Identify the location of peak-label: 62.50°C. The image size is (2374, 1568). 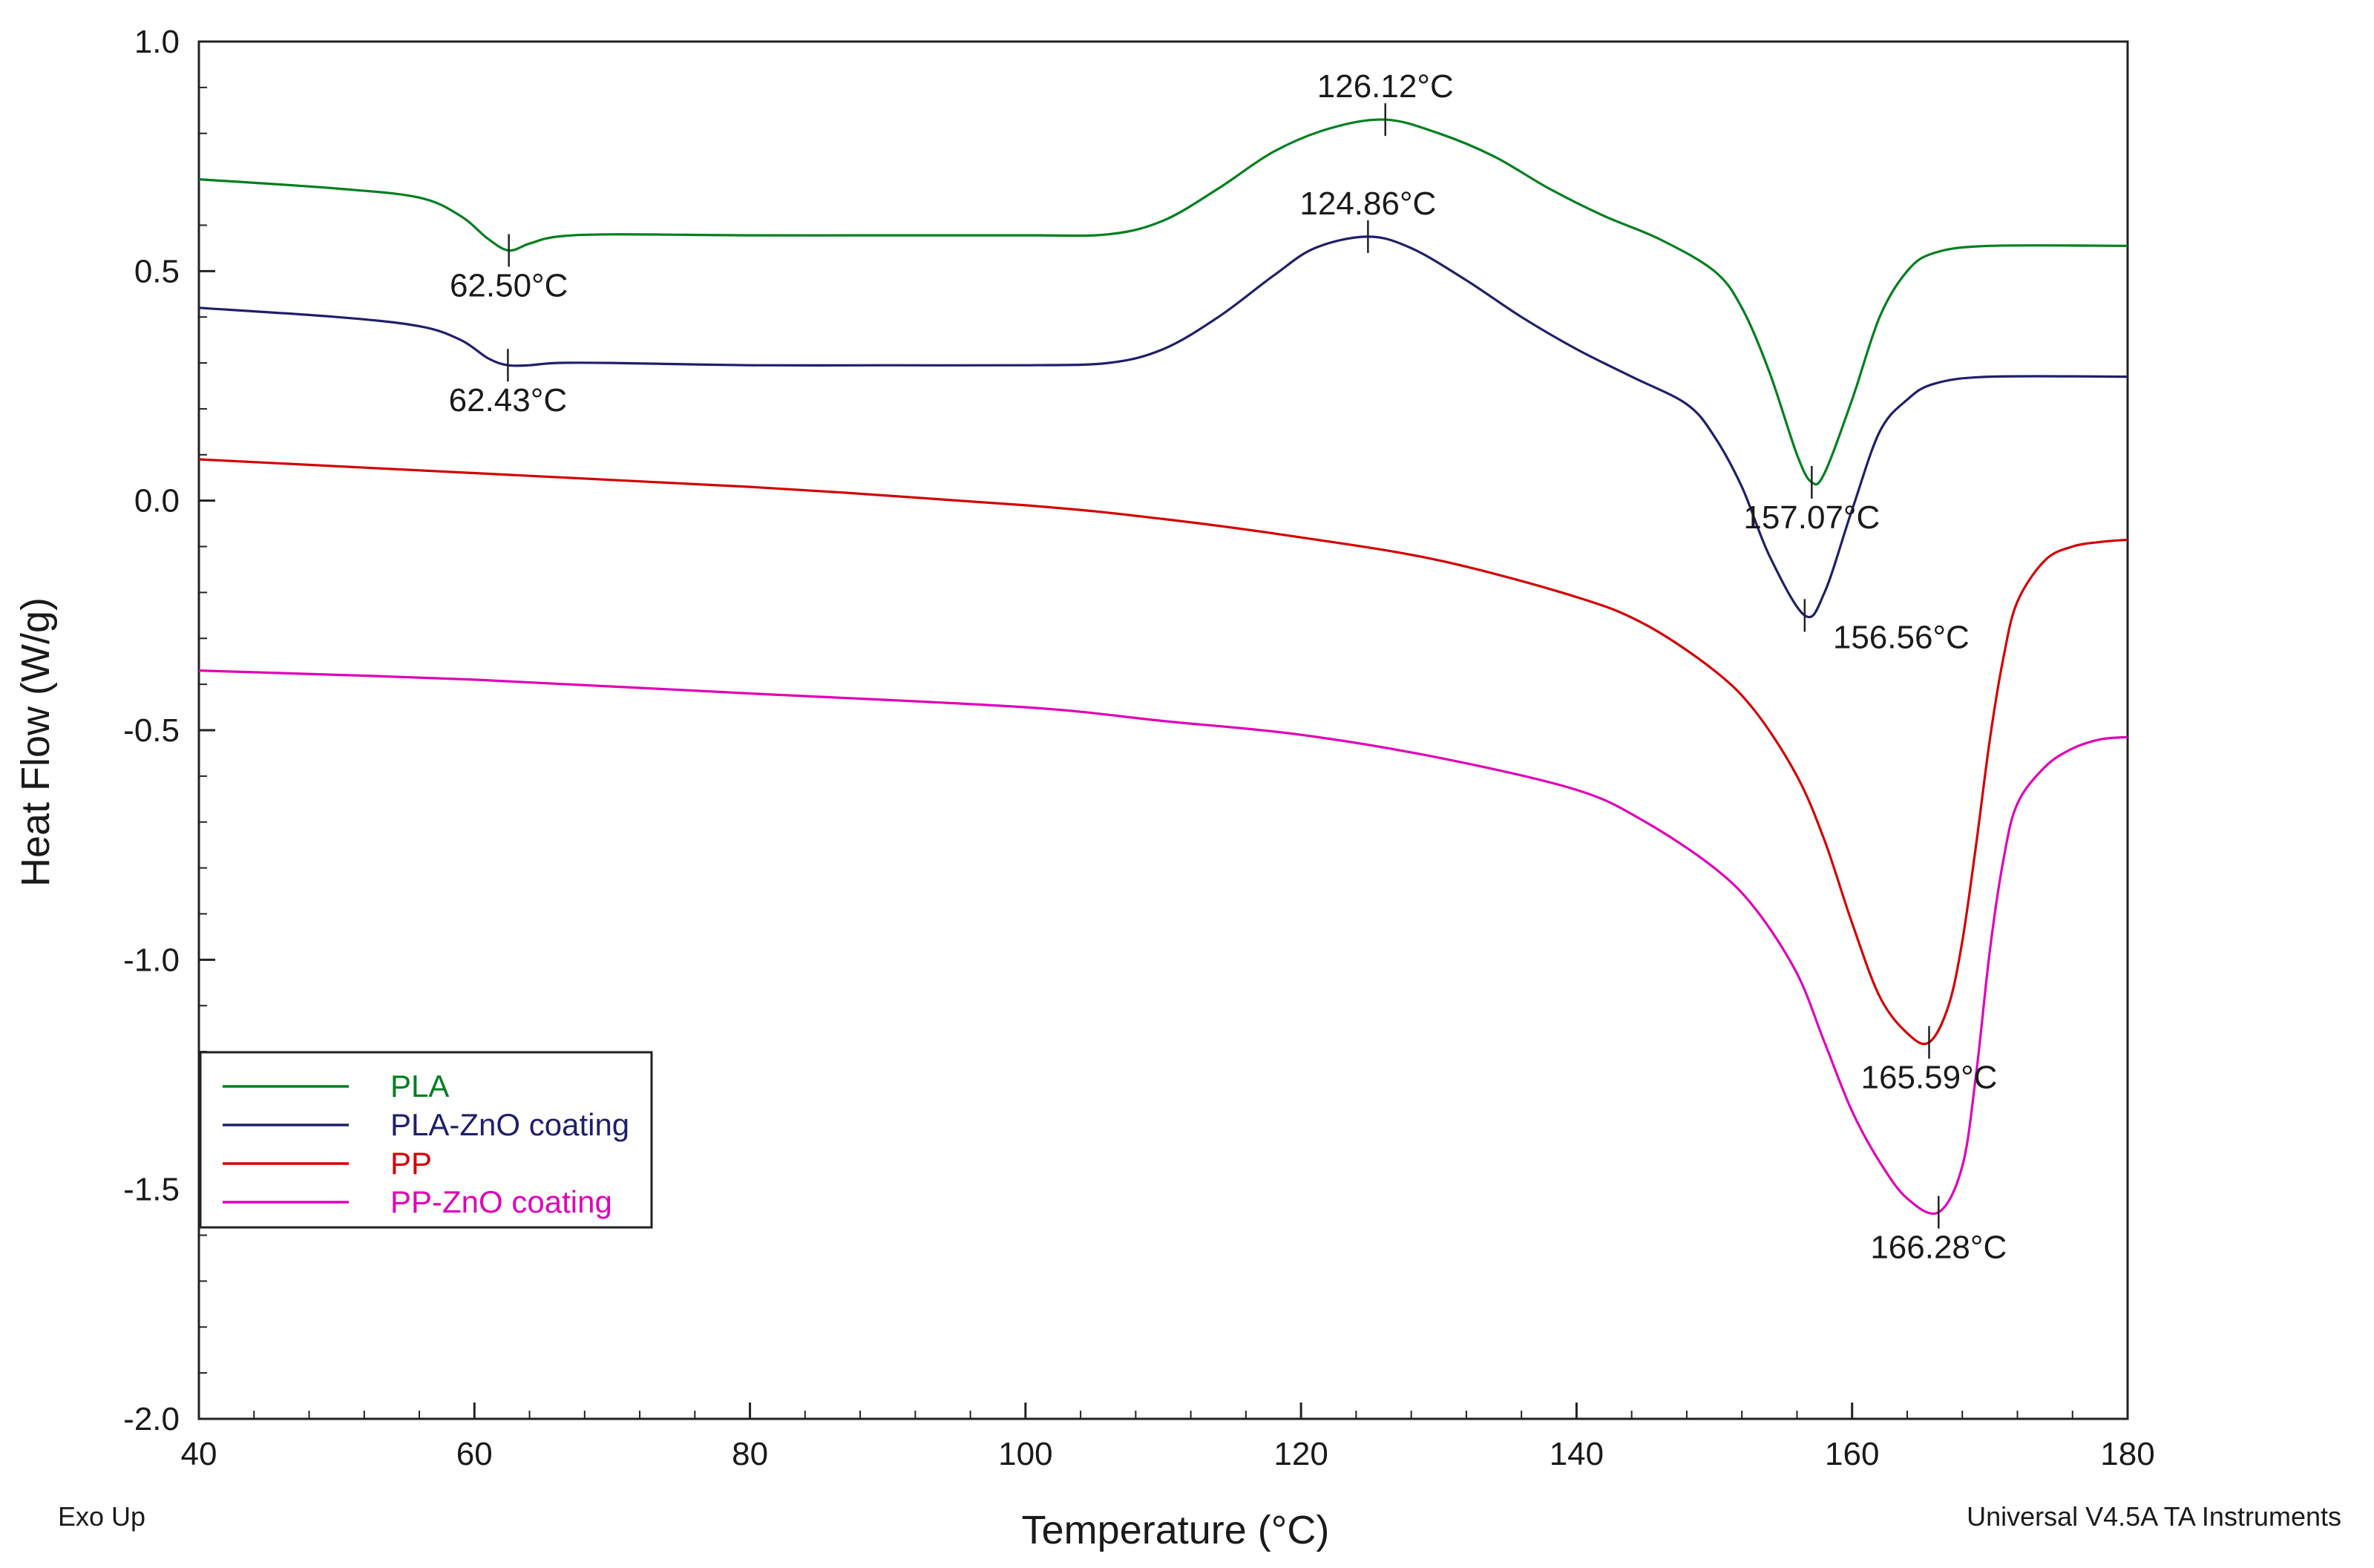
(509, 285).